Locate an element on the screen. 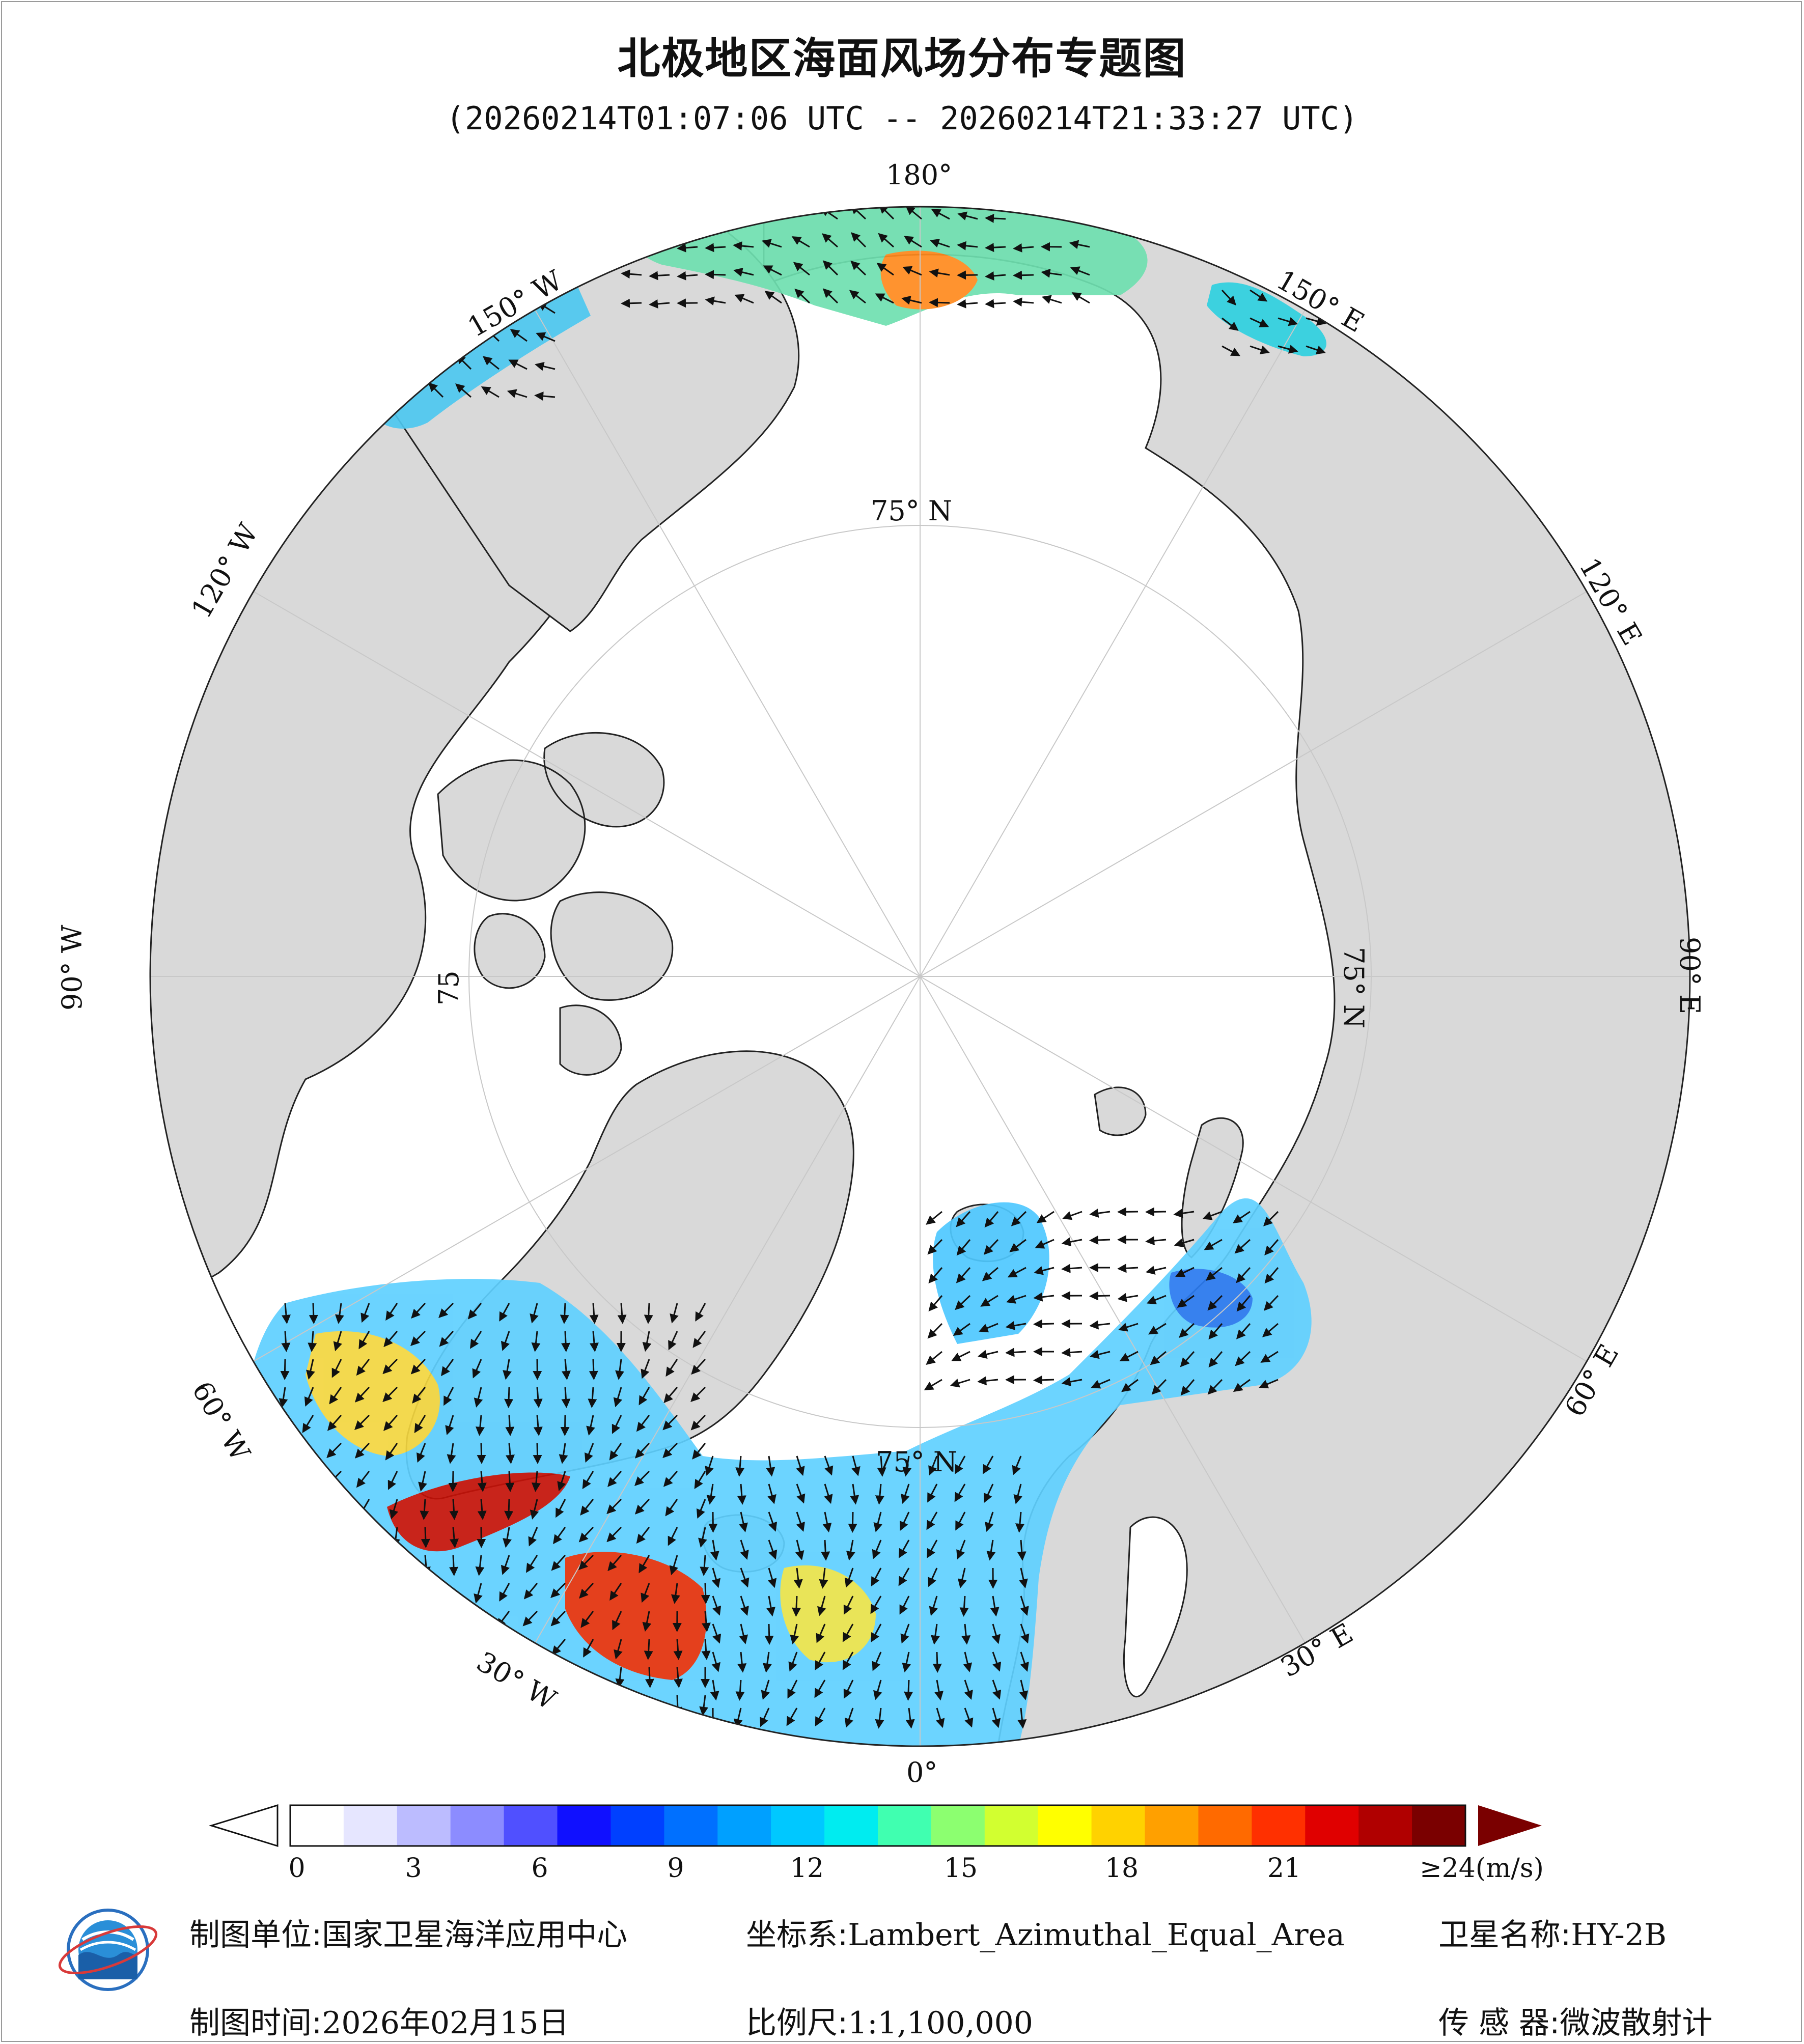 This screenshot has width=1804, height=2044. footer-unit: 制图单位:国家卫星海洋应用中心 is located at coordinates (408, 1932).